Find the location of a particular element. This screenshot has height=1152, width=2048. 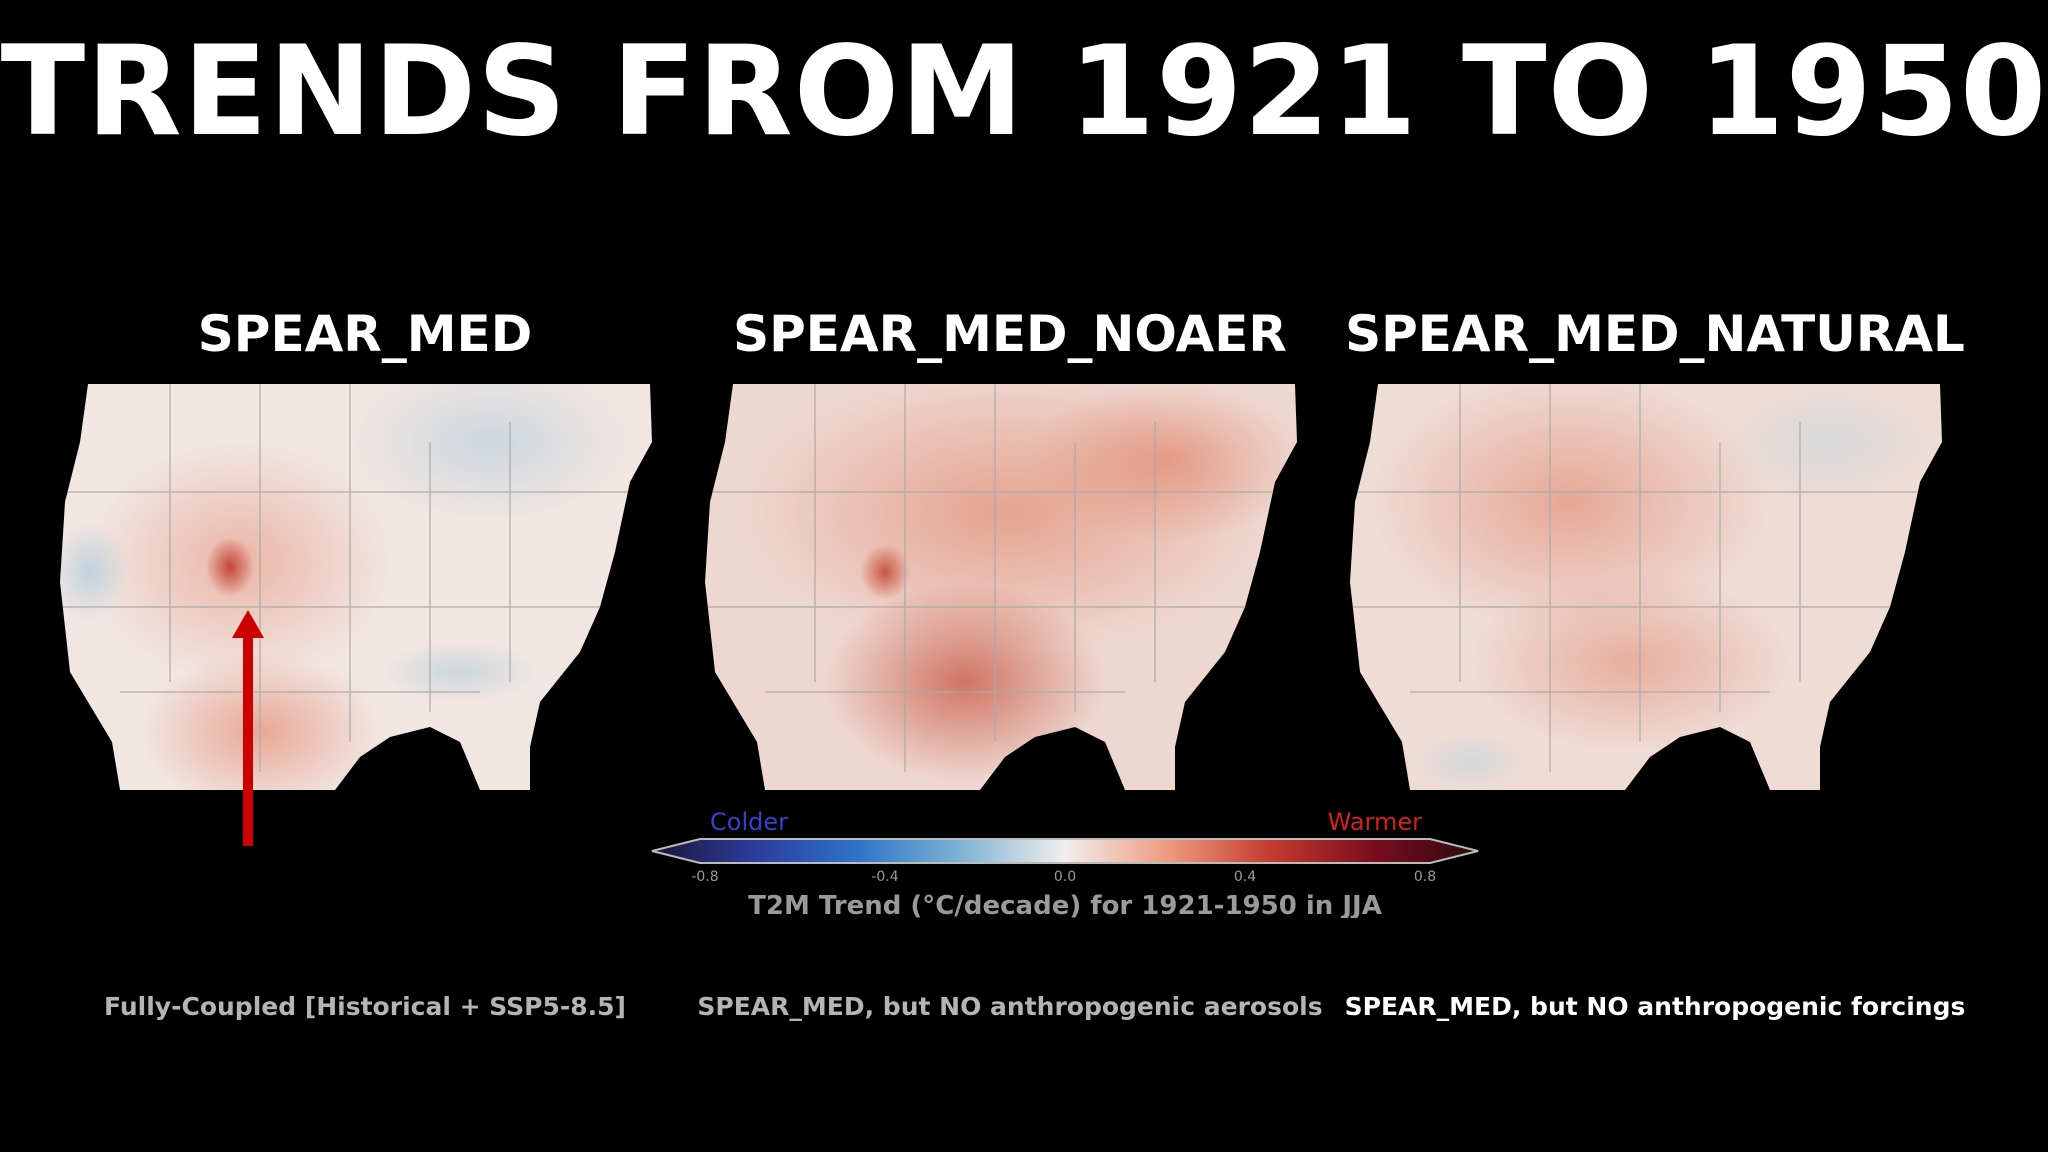

map-spear-med is located at coordinates (360, 587).